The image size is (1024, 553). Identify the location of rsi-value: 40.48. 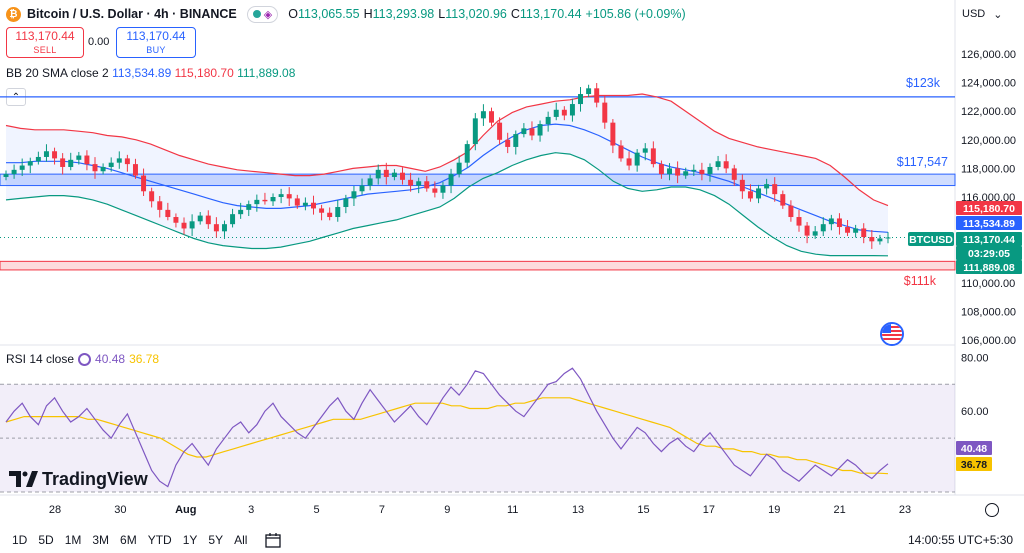
(110, 359).